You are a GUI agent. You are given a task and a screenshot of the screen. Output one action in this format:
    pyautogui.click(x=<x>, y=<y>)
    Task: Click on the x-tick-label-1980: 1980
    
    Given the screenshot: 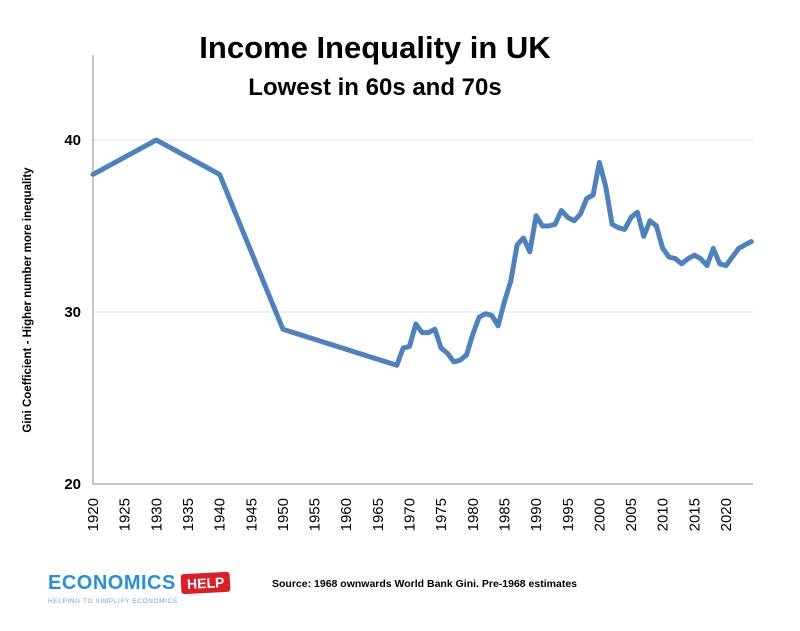 What is the action you would take?
    pyautogui.click(x=473, y=514)
    